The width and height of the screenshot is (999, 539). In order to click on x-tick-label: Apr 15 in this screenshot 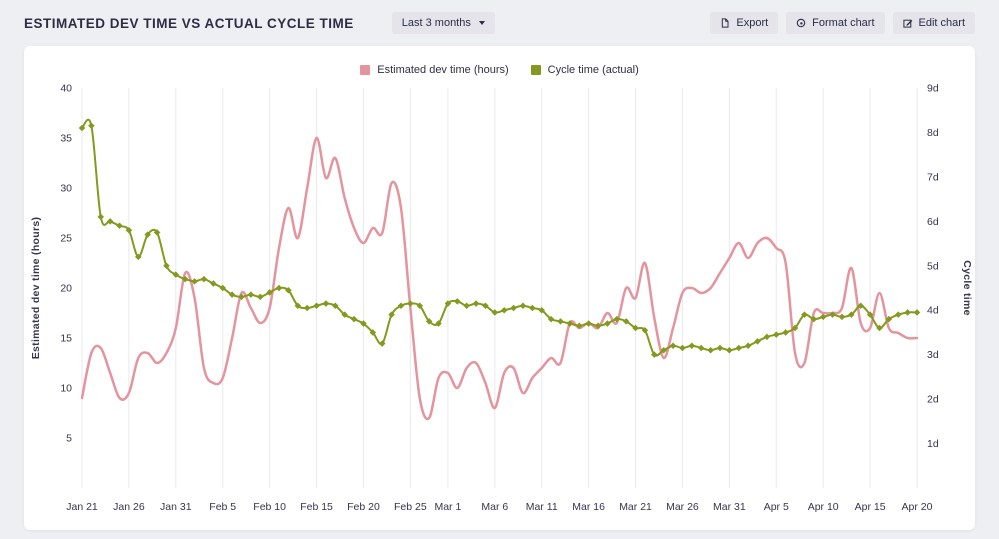, I will do `click(870, 507)`.